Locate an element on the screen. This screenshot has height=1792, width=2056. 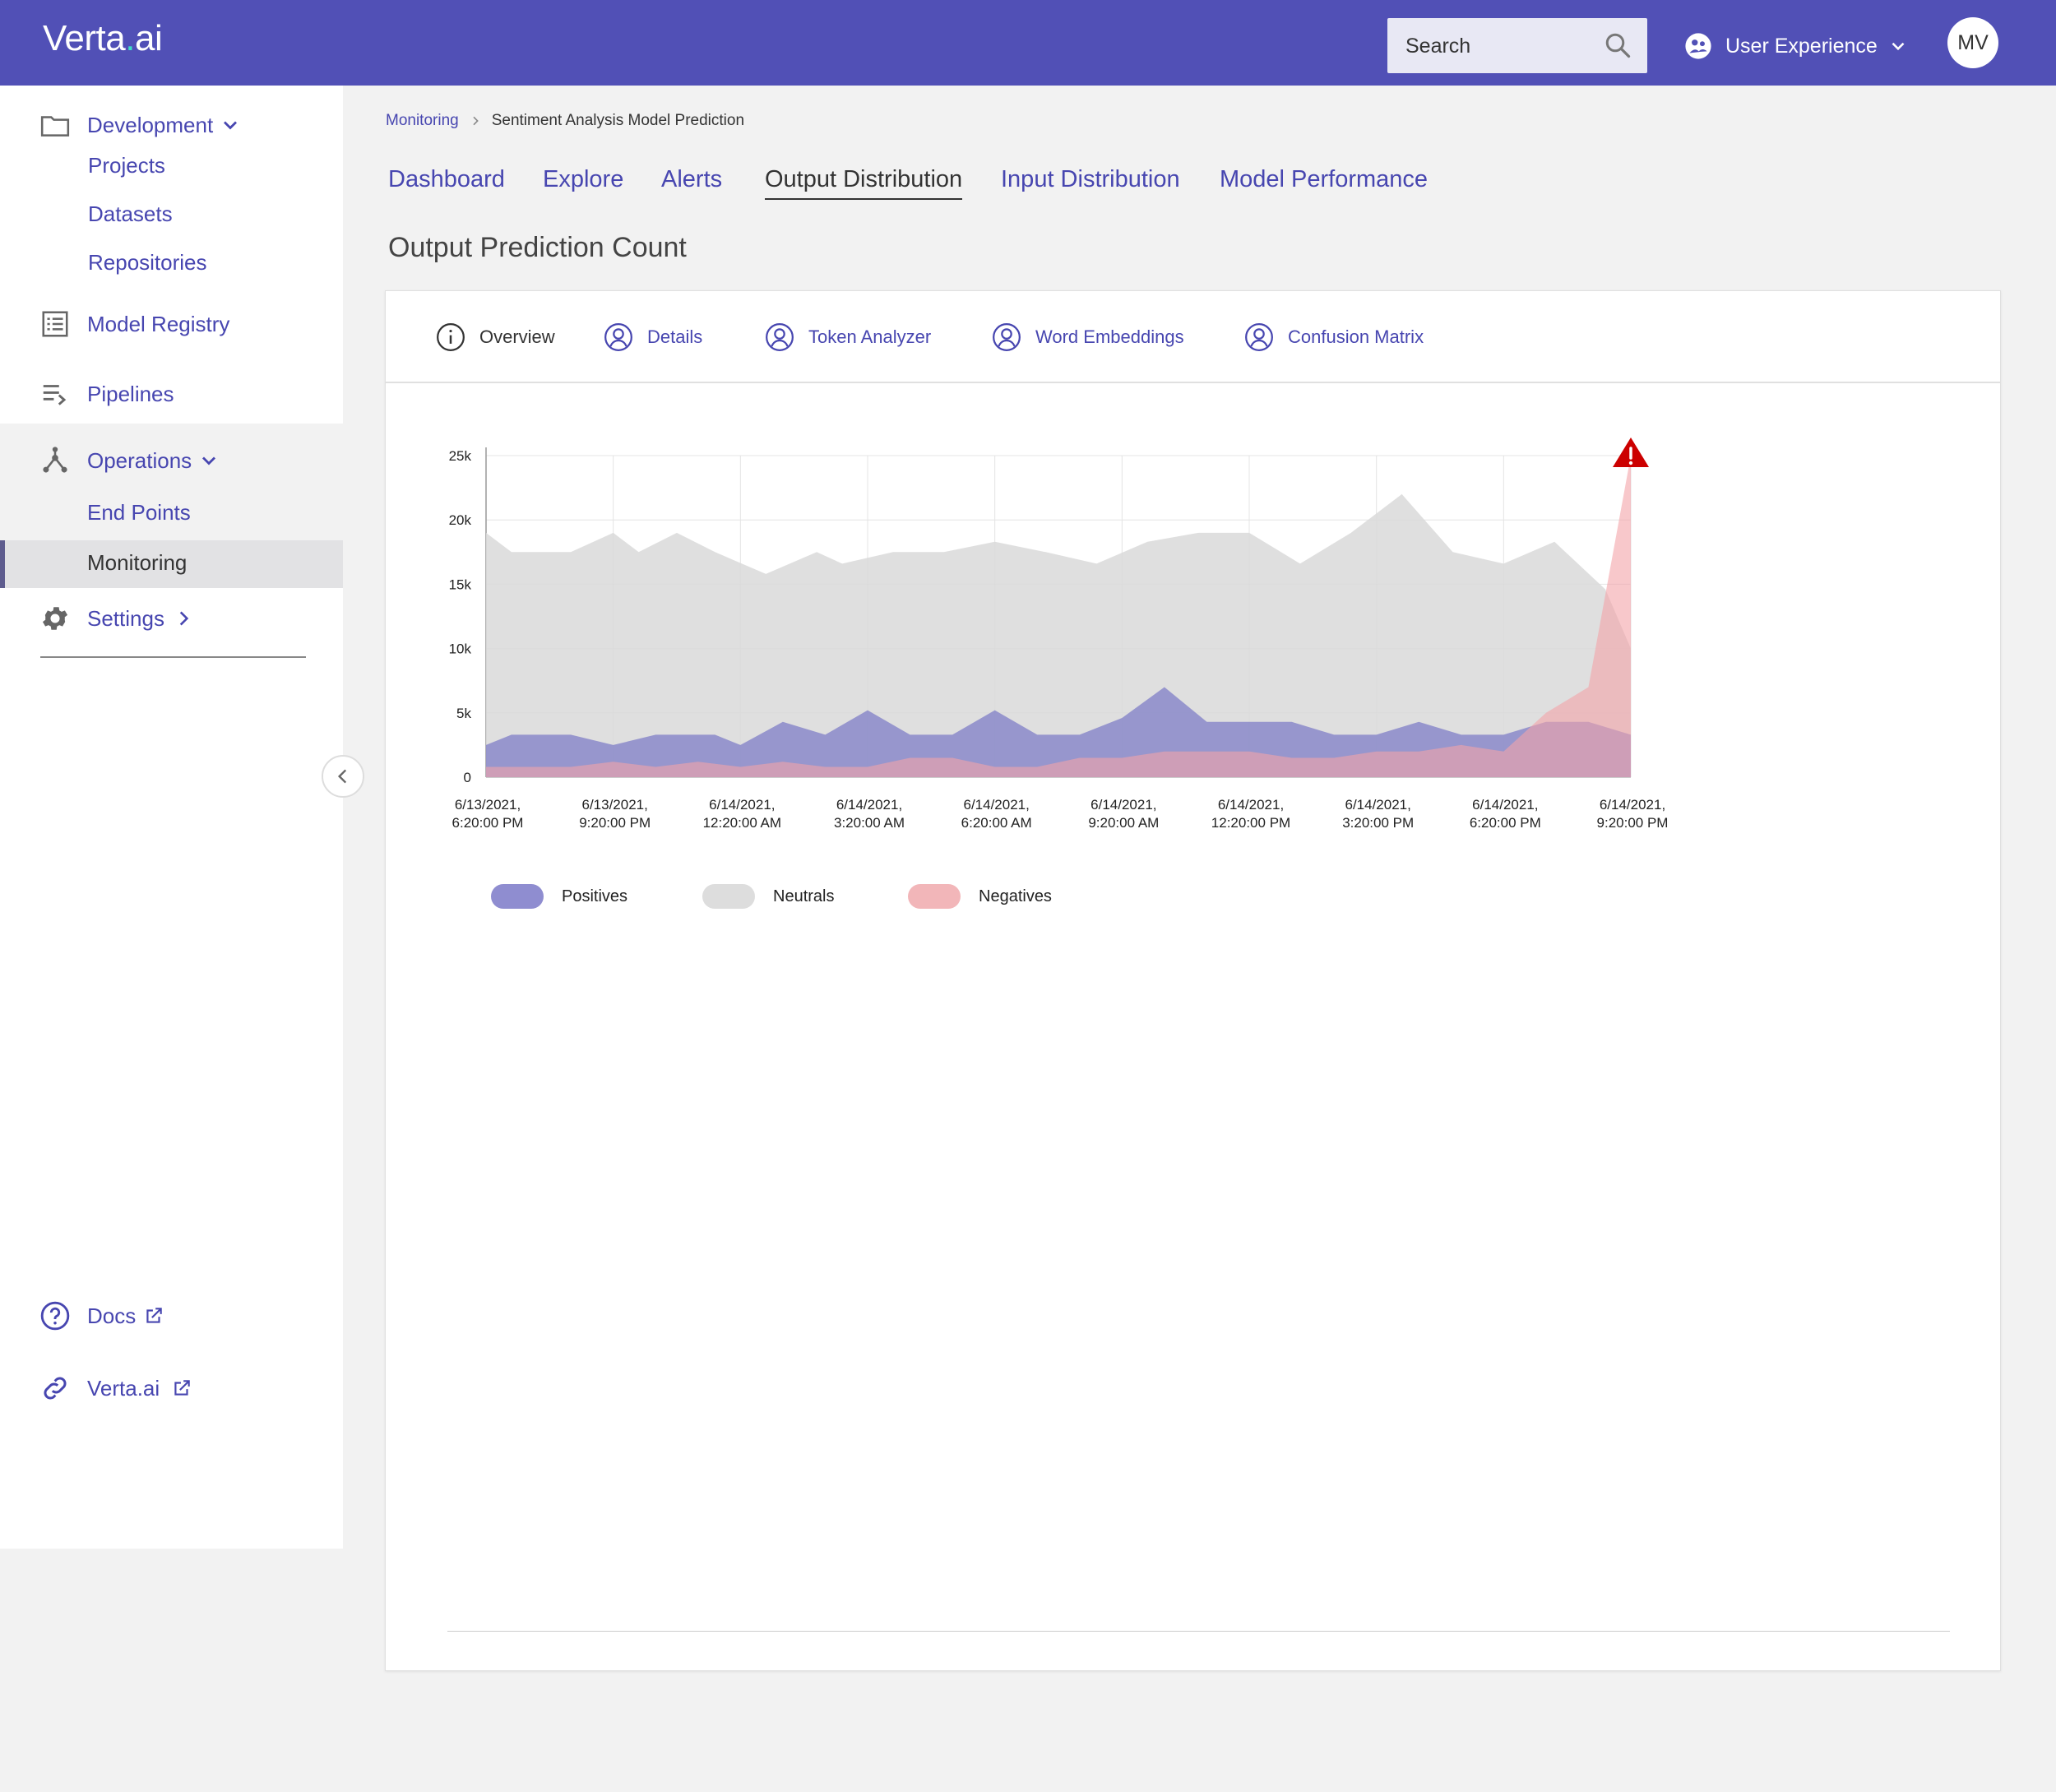
subtab-overview: Overview is located at coordinates (495, 337).